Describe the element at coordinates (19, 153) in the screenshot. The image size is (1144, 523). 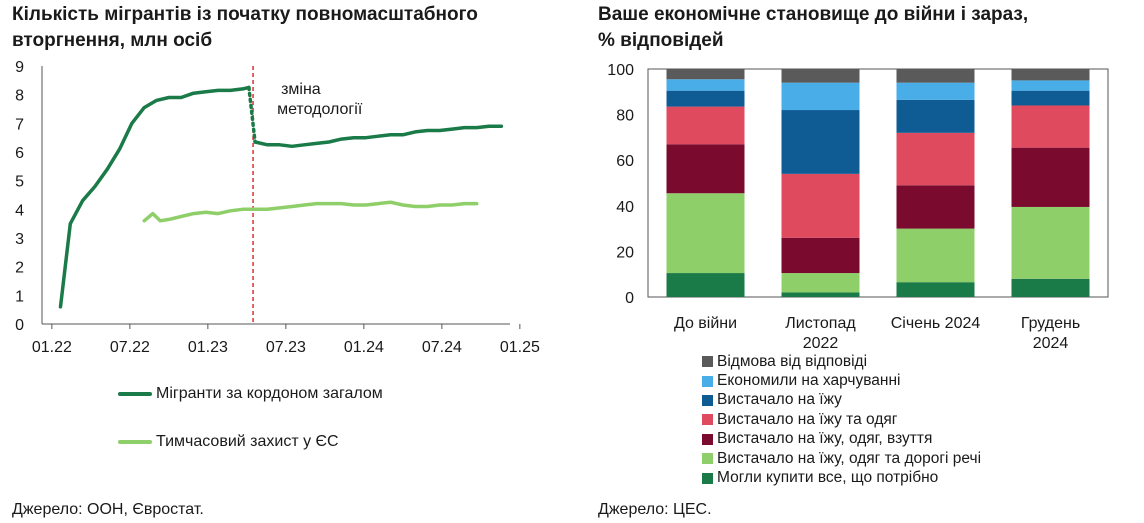
I see `y-tick-label: 6` at that location.